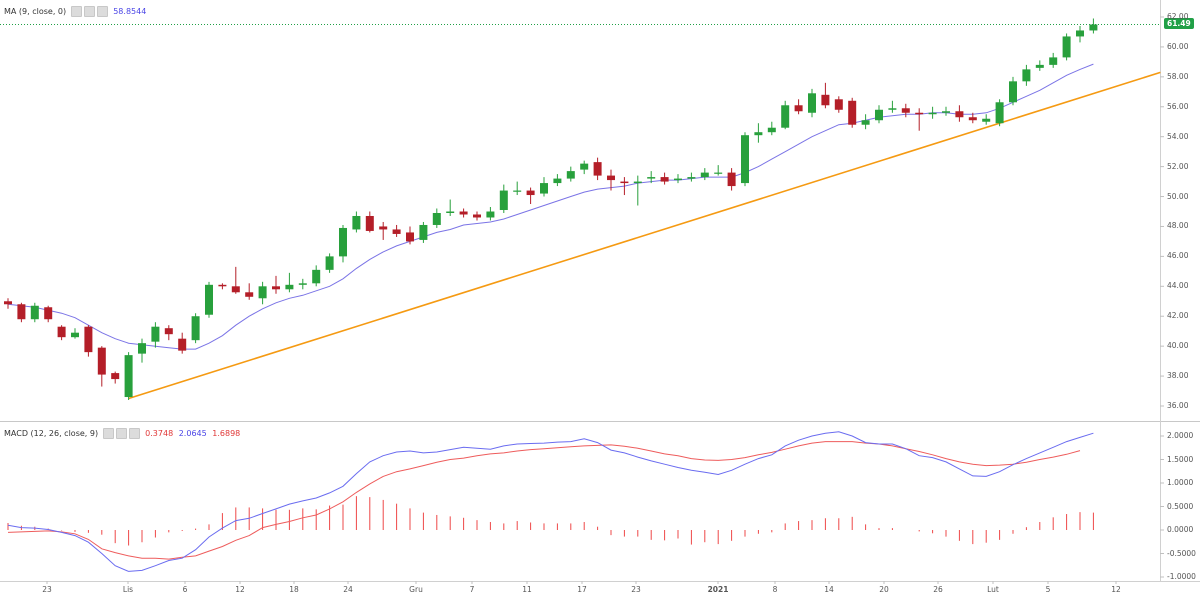 The height and width of the screenshot is (597, 1200). Describe the element at coordinates (1178, 346) in the screenshot. I see `price-y-tick-label: 40.00` at that location.